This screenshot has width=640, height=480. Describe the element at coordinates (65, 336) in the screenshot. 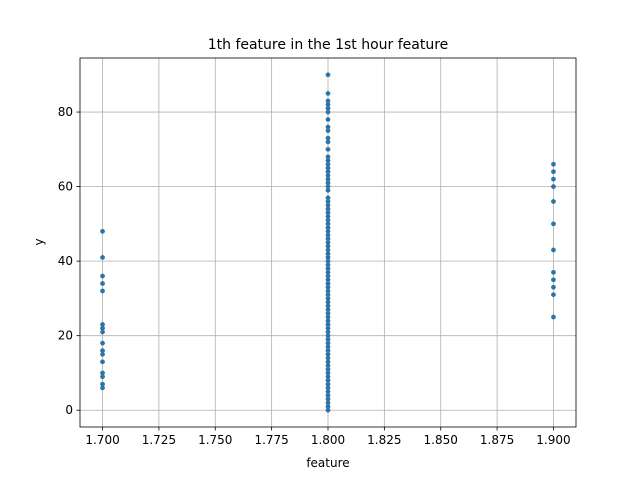

I see `y-tick-label: 20` at that location.